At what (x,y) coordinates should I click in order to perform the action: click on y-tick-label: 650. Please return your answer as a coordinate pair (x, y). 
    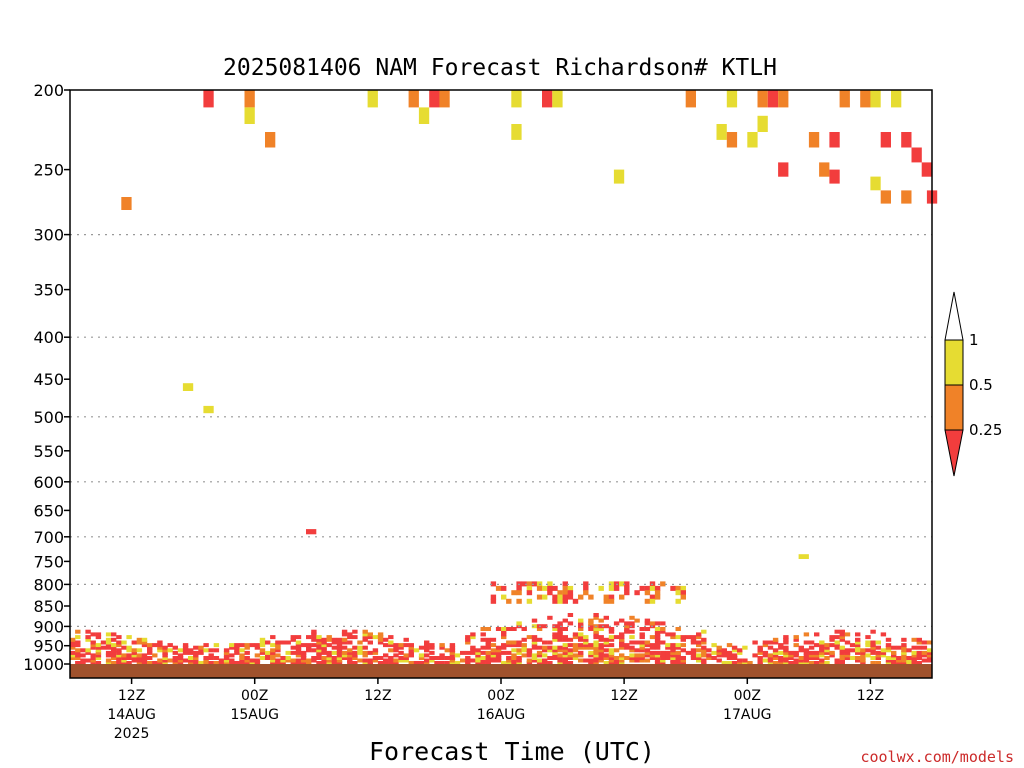
    Looking at the image, I should click on (48, 510).